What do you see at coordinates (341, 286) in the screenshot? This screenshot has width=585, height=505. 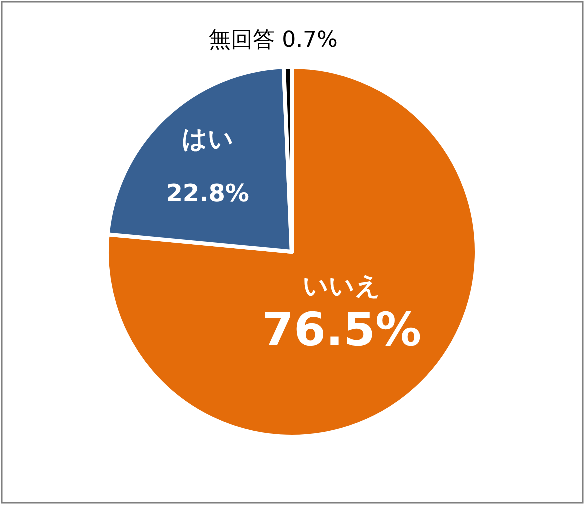 I see `slice-label: いいえ` at bounding box center [341, 286].